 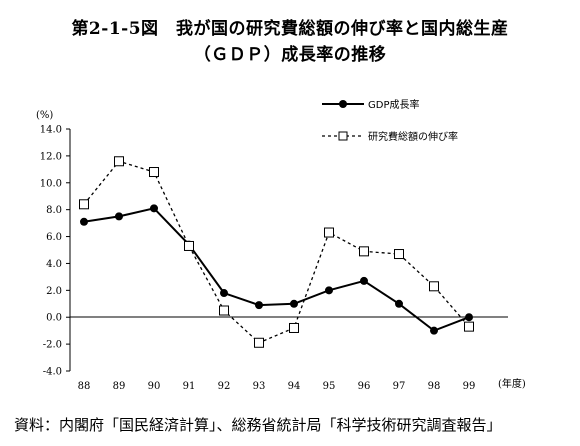 I want to click on legend-marker-rnd, so click(x=343, y=136).